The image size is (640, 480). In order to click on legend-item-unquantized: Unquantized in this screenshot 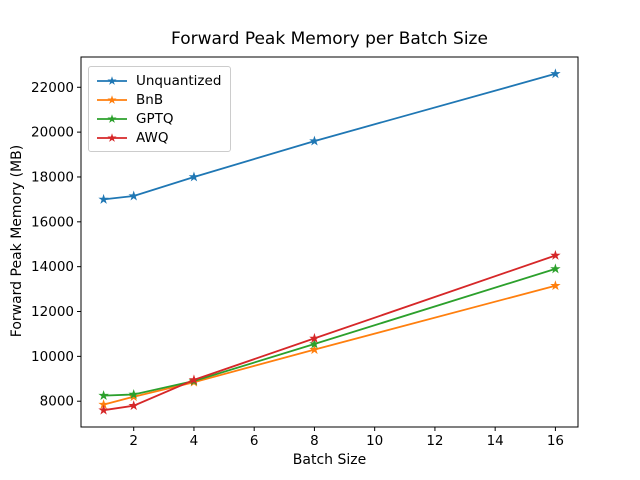, I will do `click(158, 80)`.